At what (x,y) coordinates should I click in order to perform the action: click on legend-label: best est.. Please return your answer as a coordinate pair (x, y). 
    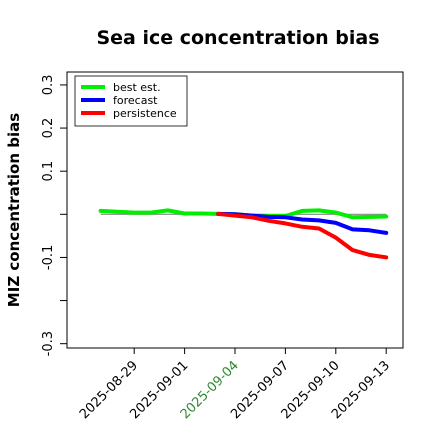
    Looking at the image, I should click on (137, 87).